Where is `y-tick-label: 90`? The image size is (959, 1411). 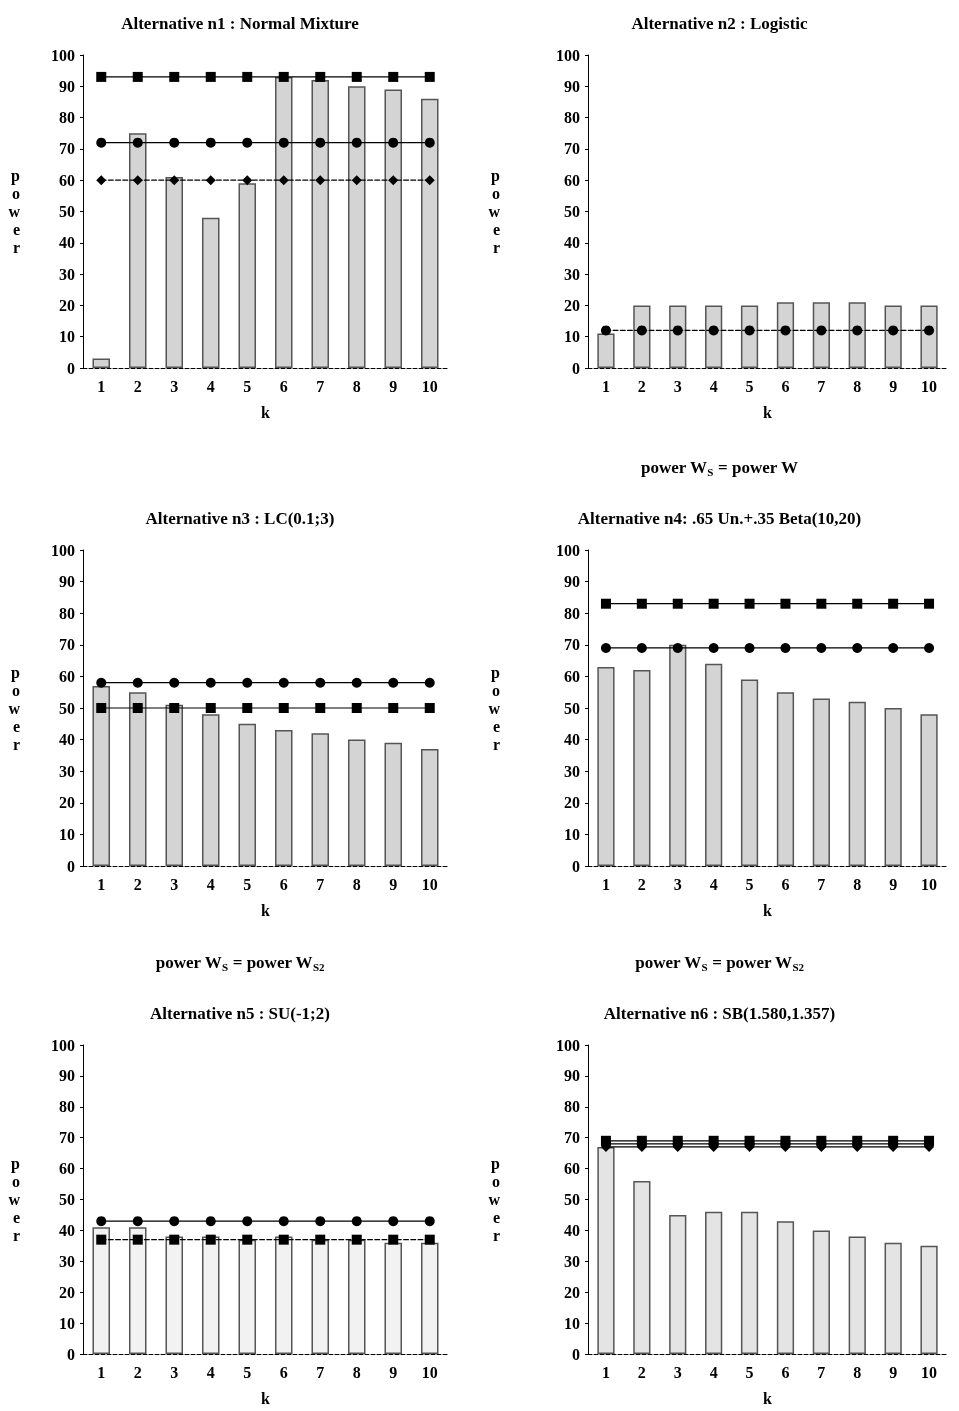
y-tick-label: 90 is located at coordinates (572, 86).